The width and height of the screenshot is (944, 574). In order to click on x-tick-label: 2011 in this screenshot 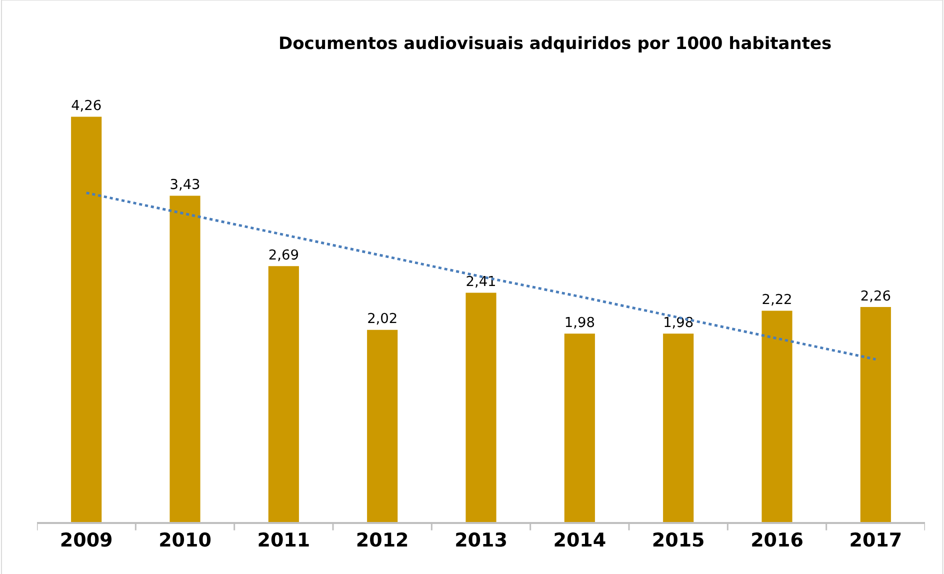, I will do `click(283, 541)`.